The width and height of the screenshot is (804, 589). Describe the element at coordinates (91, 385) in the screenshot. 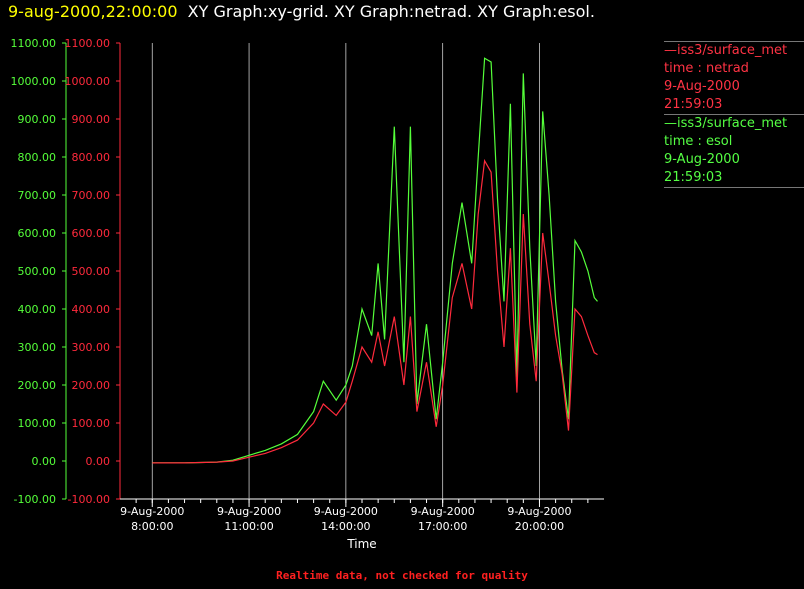

I see `y-tick-label-inner: 200.00` at that location.